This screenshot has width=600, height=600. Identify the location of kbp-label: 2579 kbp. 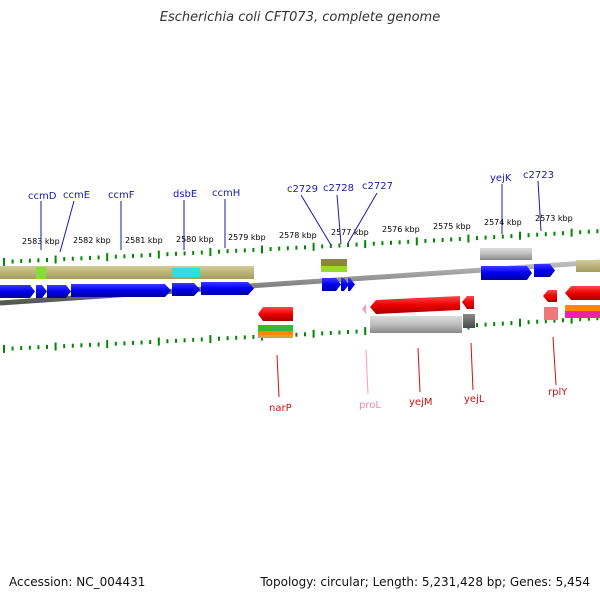
(247, 237).